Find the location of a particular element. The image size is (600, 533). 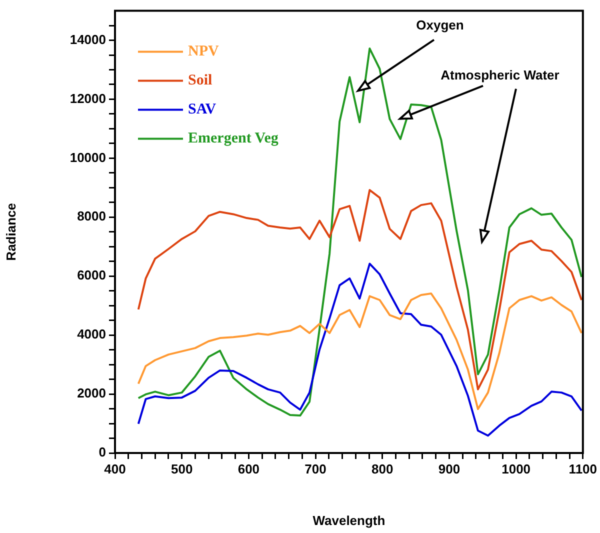

y-tick-label: 4000 is located at coordinates (91, 334).